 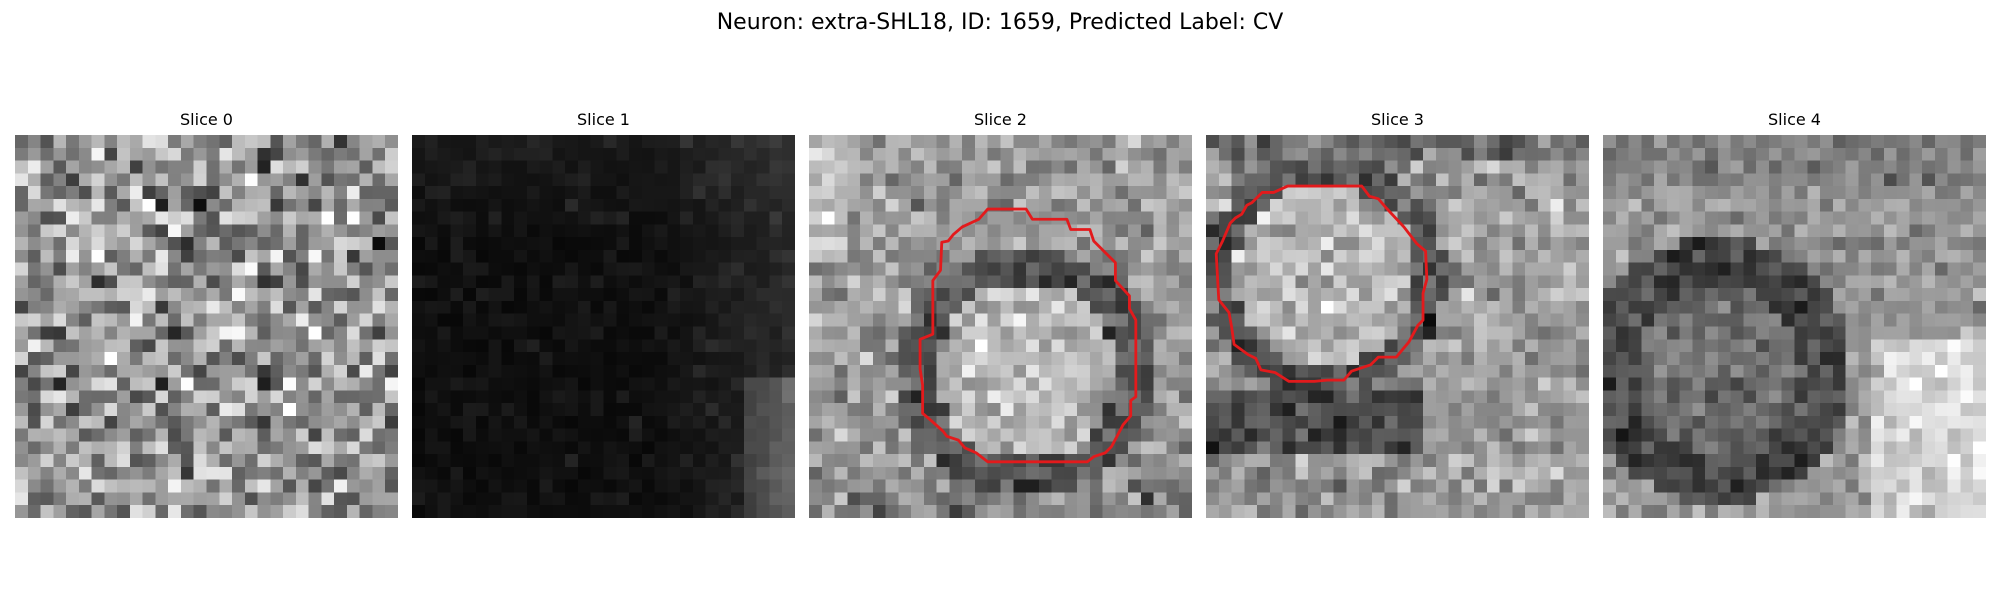 I want to click on slice-panel-1: Slice 1, so click(x=603, y=313).